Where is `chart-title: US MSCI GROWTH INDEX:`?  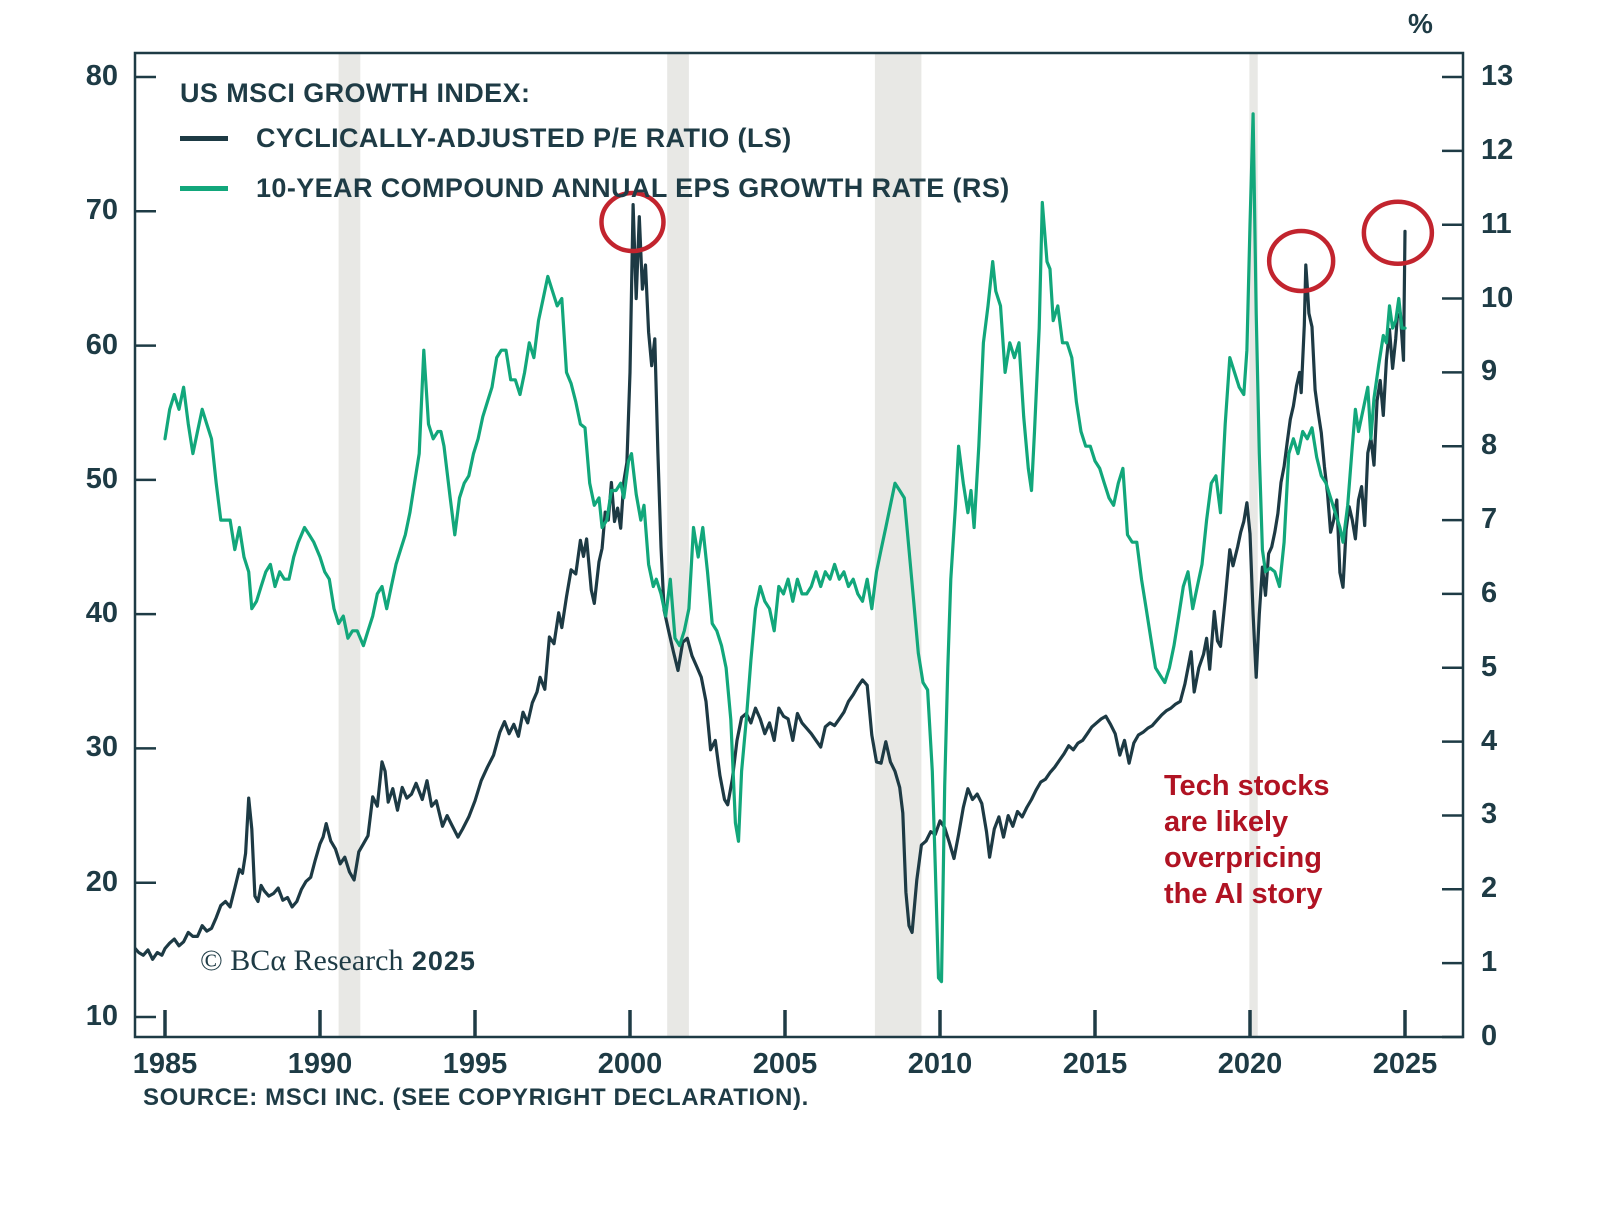 chart-title: US MSCI GROWTH INDEX: is located at coordinates (355, 93).